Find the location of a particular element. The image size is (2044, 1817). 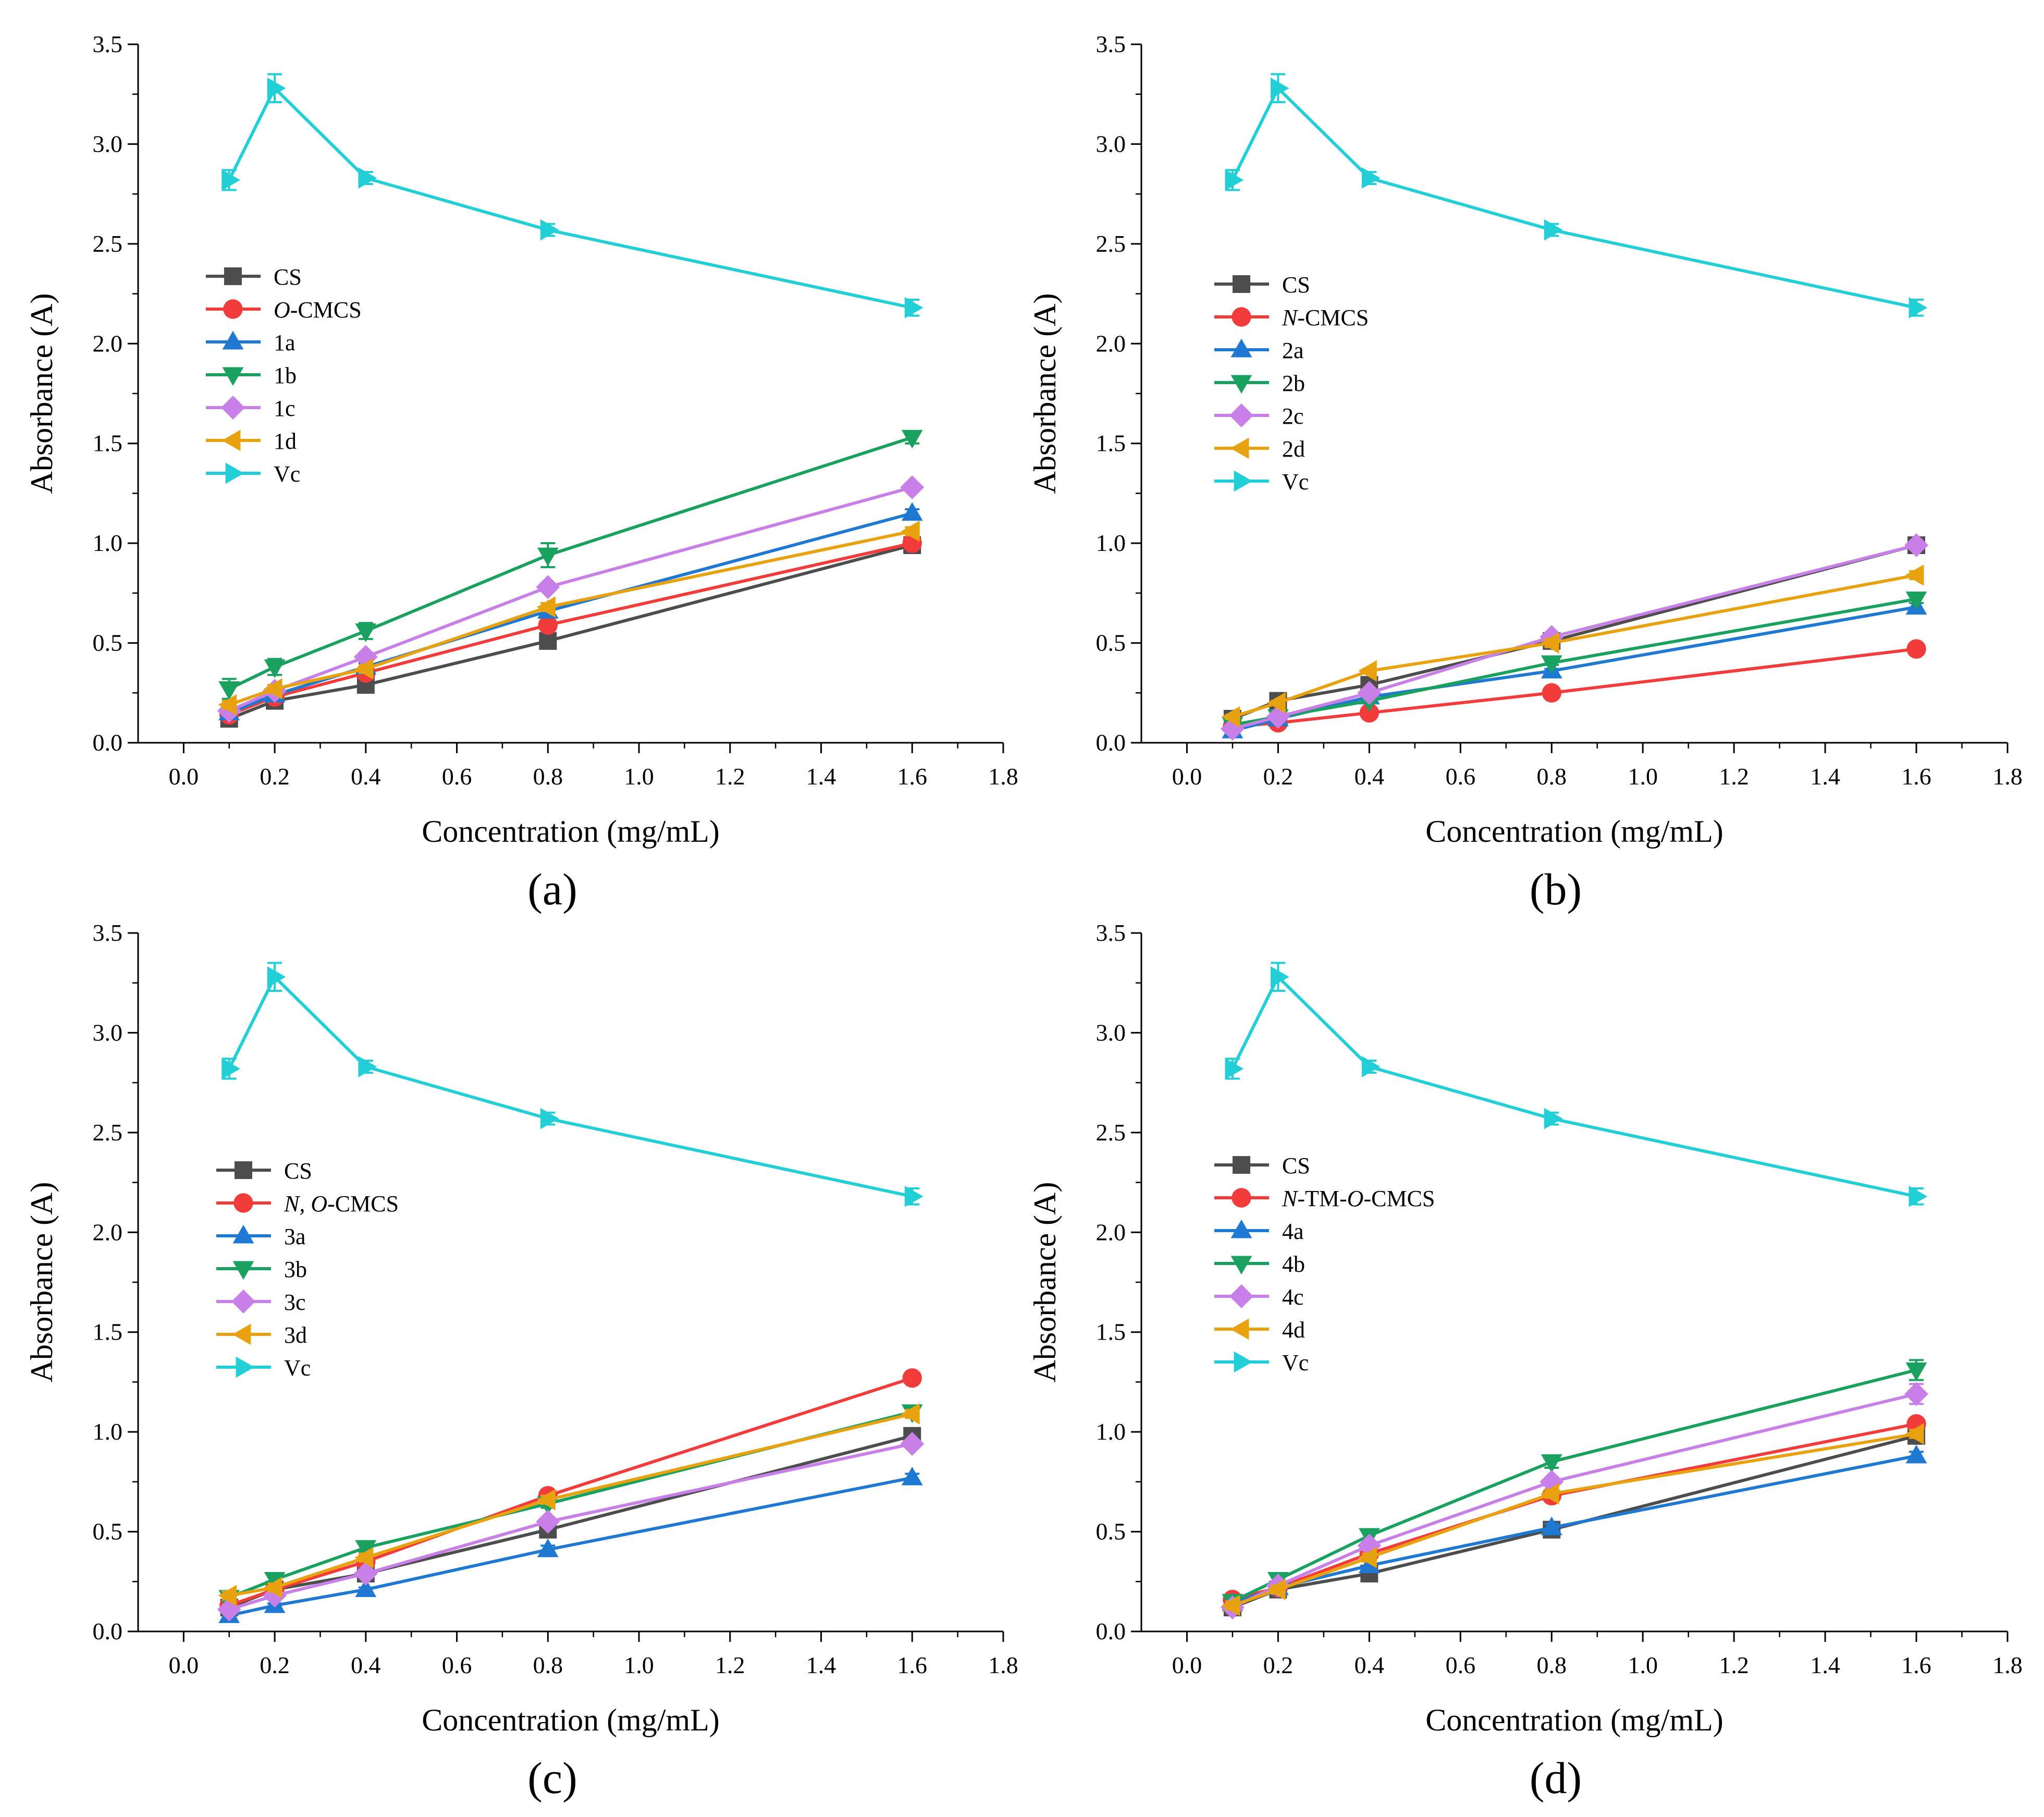

legend-label: CS is located at coordinates (288, 277).